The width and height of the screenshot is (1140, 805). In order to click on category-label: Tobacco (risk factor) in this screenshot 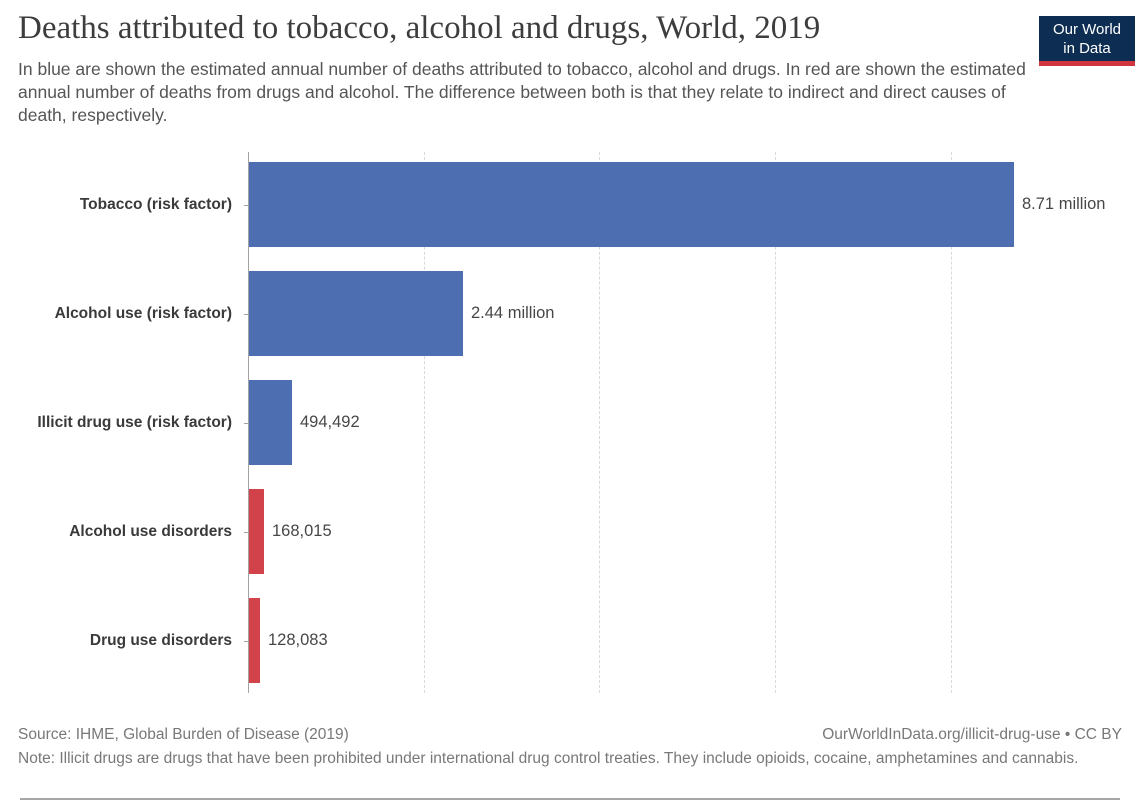, I will do `click(155, 204)`.